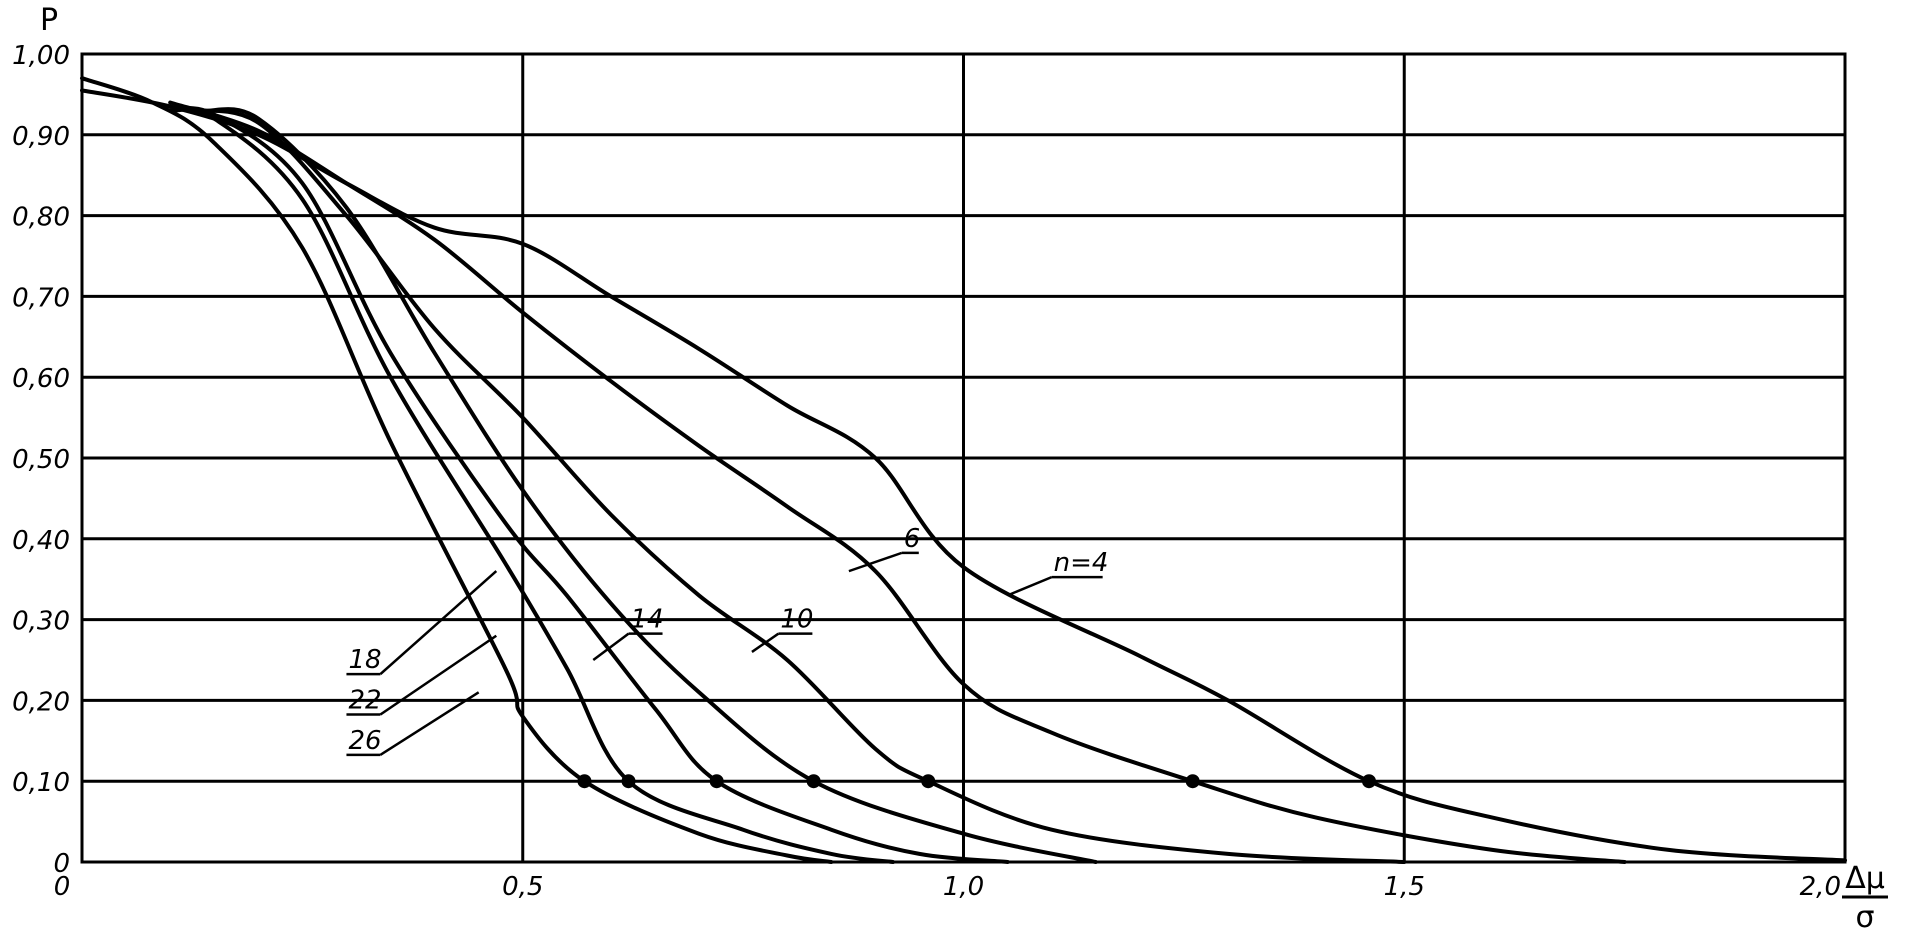 Image resolution: width=1926 pixels, height=936 pixels. Describe the element at coordinates (41, 622) in the screenshot. I see `y-tick-label: 0,30` at that location.